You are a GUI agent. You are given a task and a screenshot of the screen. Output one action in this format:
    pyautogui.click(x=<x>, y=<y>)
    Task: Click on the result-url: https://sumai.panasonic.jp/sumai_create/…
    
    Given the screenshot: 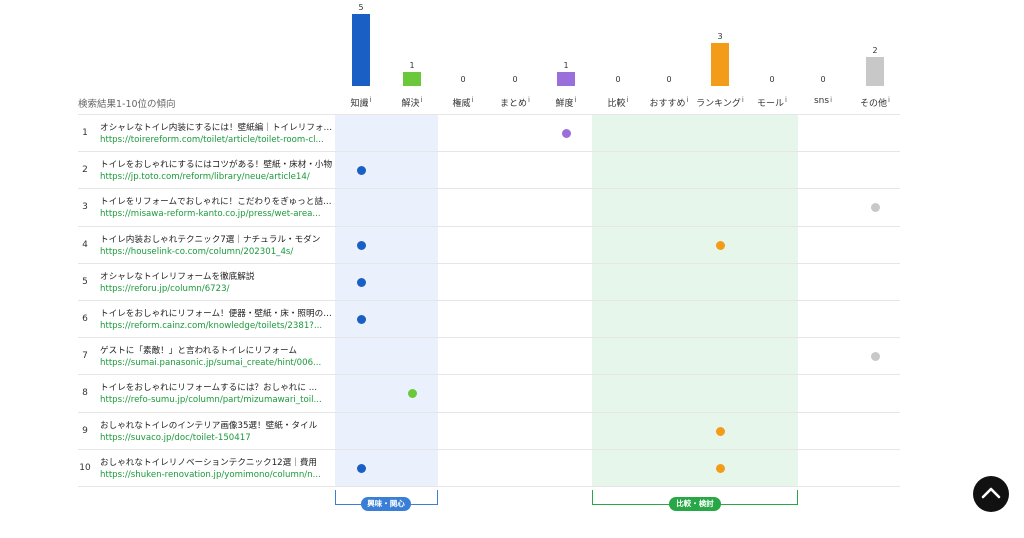 What is the action you would take?
    pyautogui.click(x=211, y=363)
    